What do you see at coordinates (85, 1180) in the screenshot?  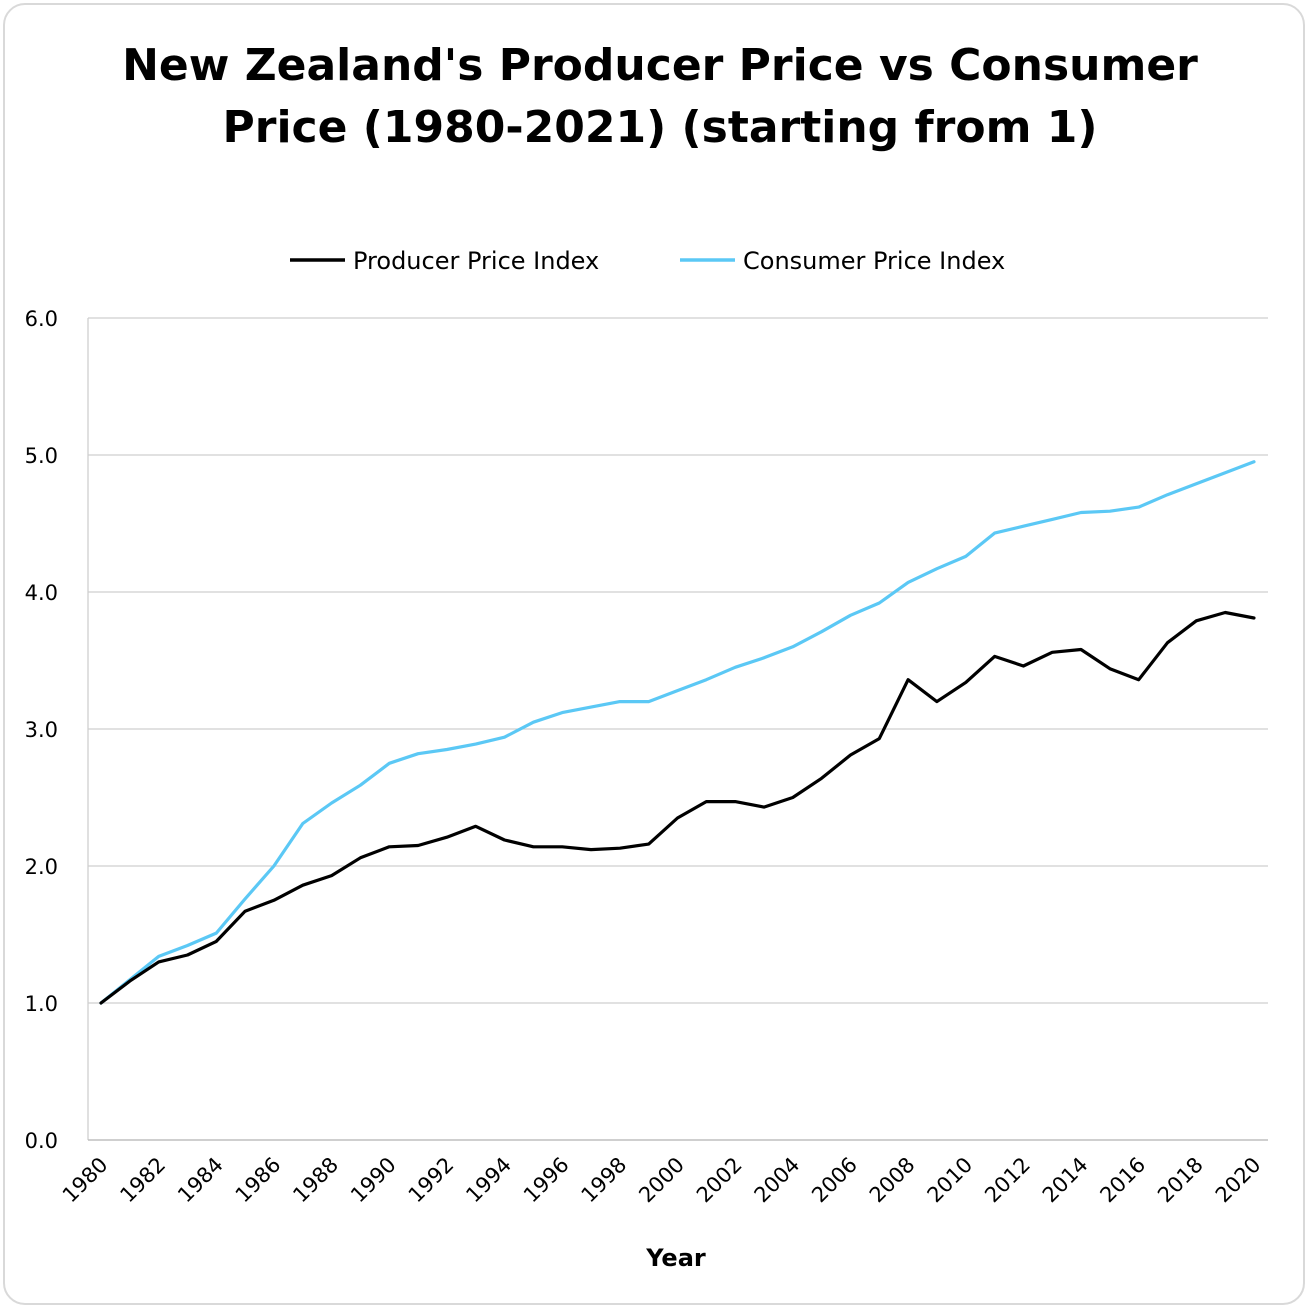 I see `x-tick-label: 1980` at bounding box center [85, 1180].